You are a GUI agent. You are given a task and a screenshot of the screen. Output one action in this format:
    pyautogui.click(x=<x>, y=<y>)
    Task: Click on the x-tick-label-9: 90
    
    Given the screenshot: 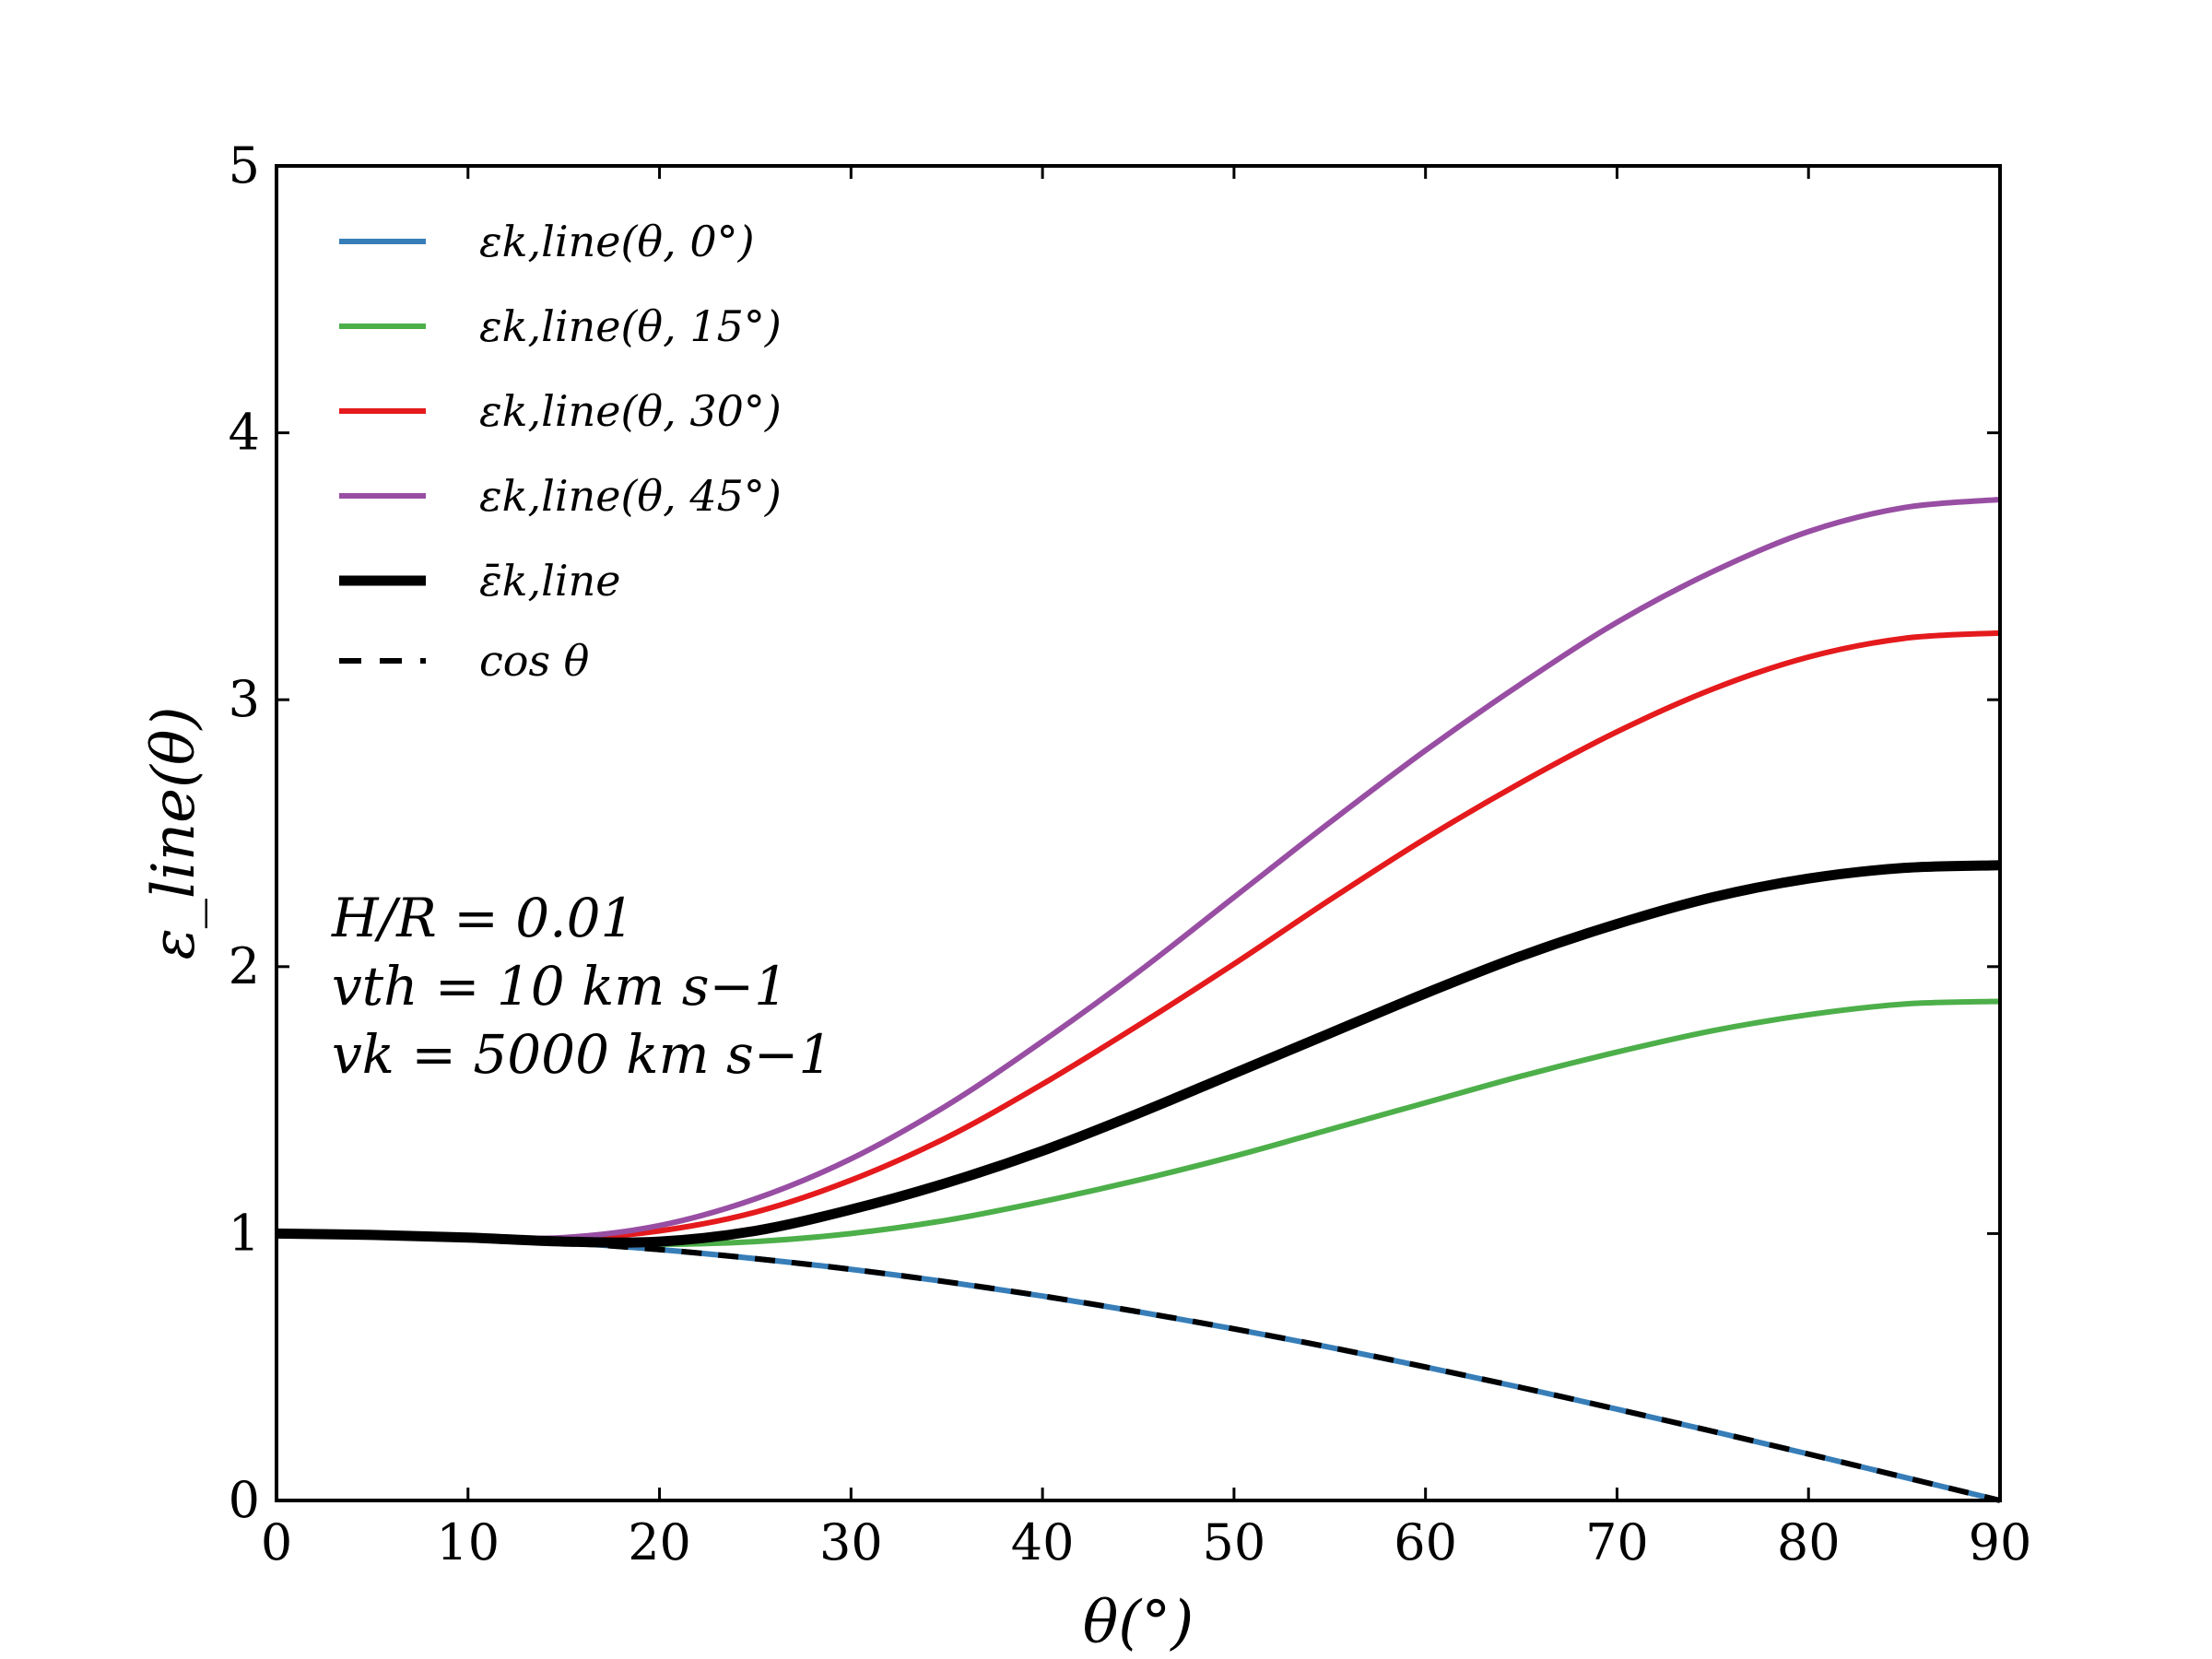 What is the action you would take?
    pyautogui.click(x=2000, y=1542)
    